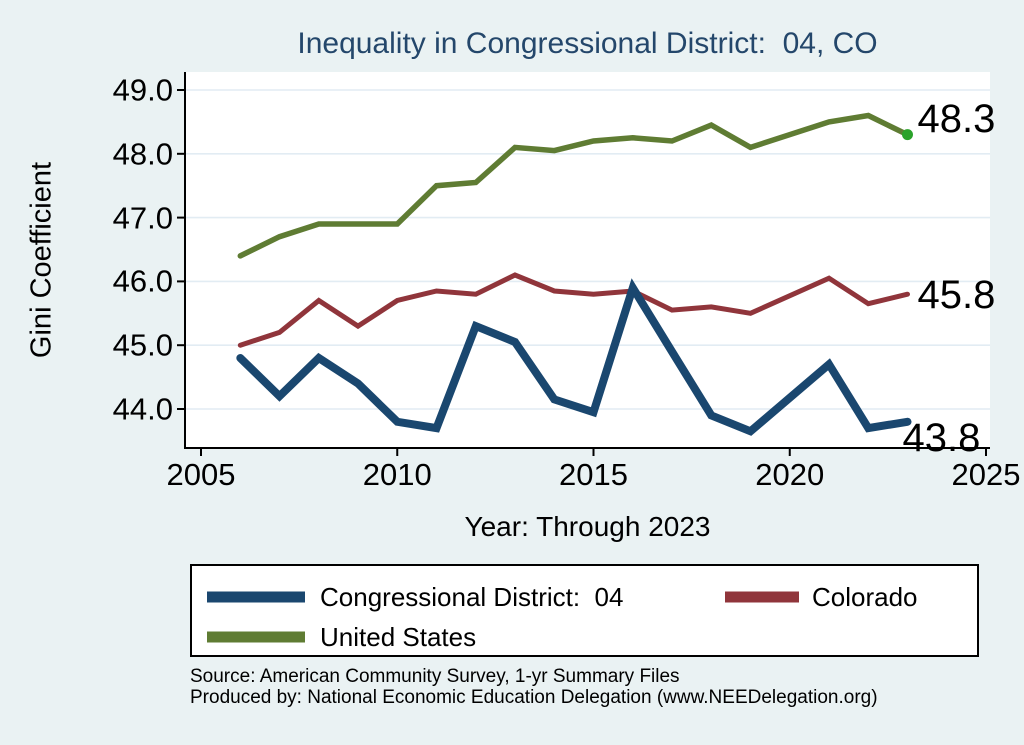 The height and width of the screenshot is (745, 1024). I want to click on x-tick-label: 2010, so click(397, 474).